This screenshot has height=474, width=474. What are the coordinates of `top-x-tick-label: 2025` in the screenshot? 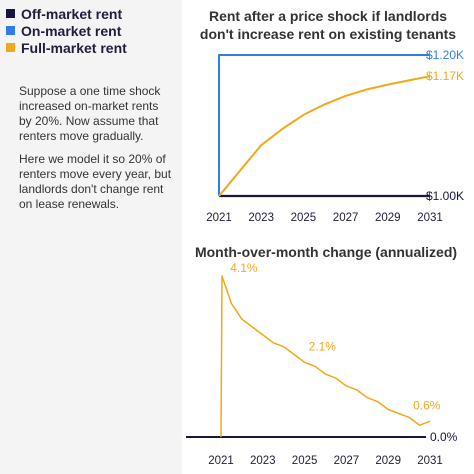 It's located at (304, 218).